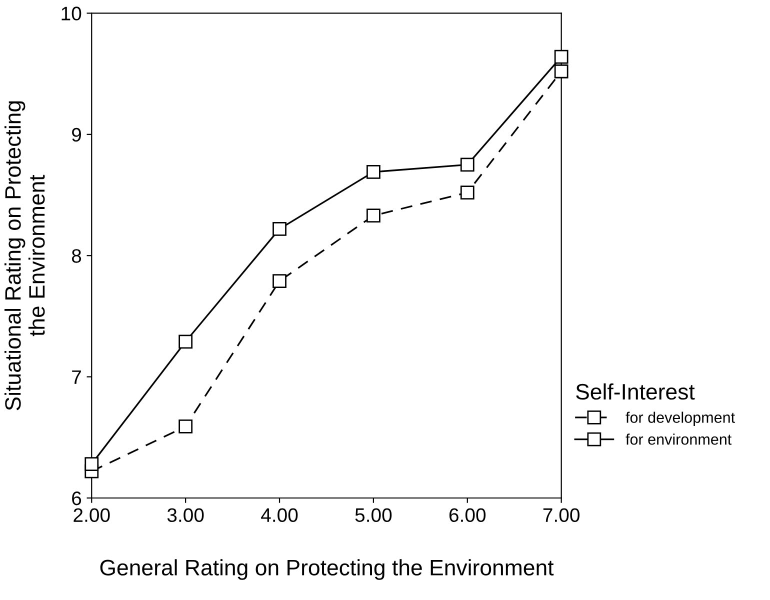  I want to click on legend-title: Self-Interest, so click(635, 391).